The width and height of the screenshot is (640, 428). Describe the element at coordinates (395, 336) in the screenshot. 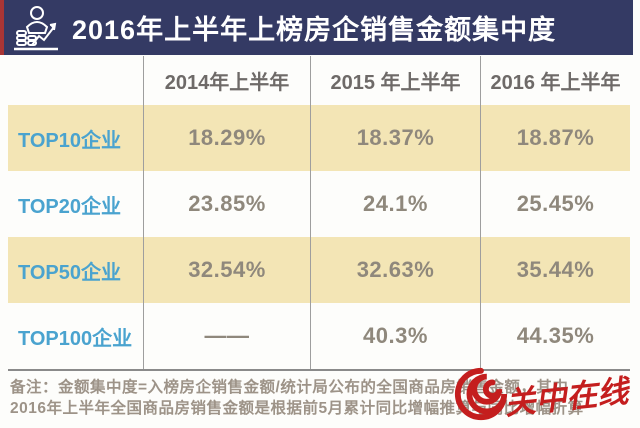

I see `top100-2015-value: 40.3%` at that location.